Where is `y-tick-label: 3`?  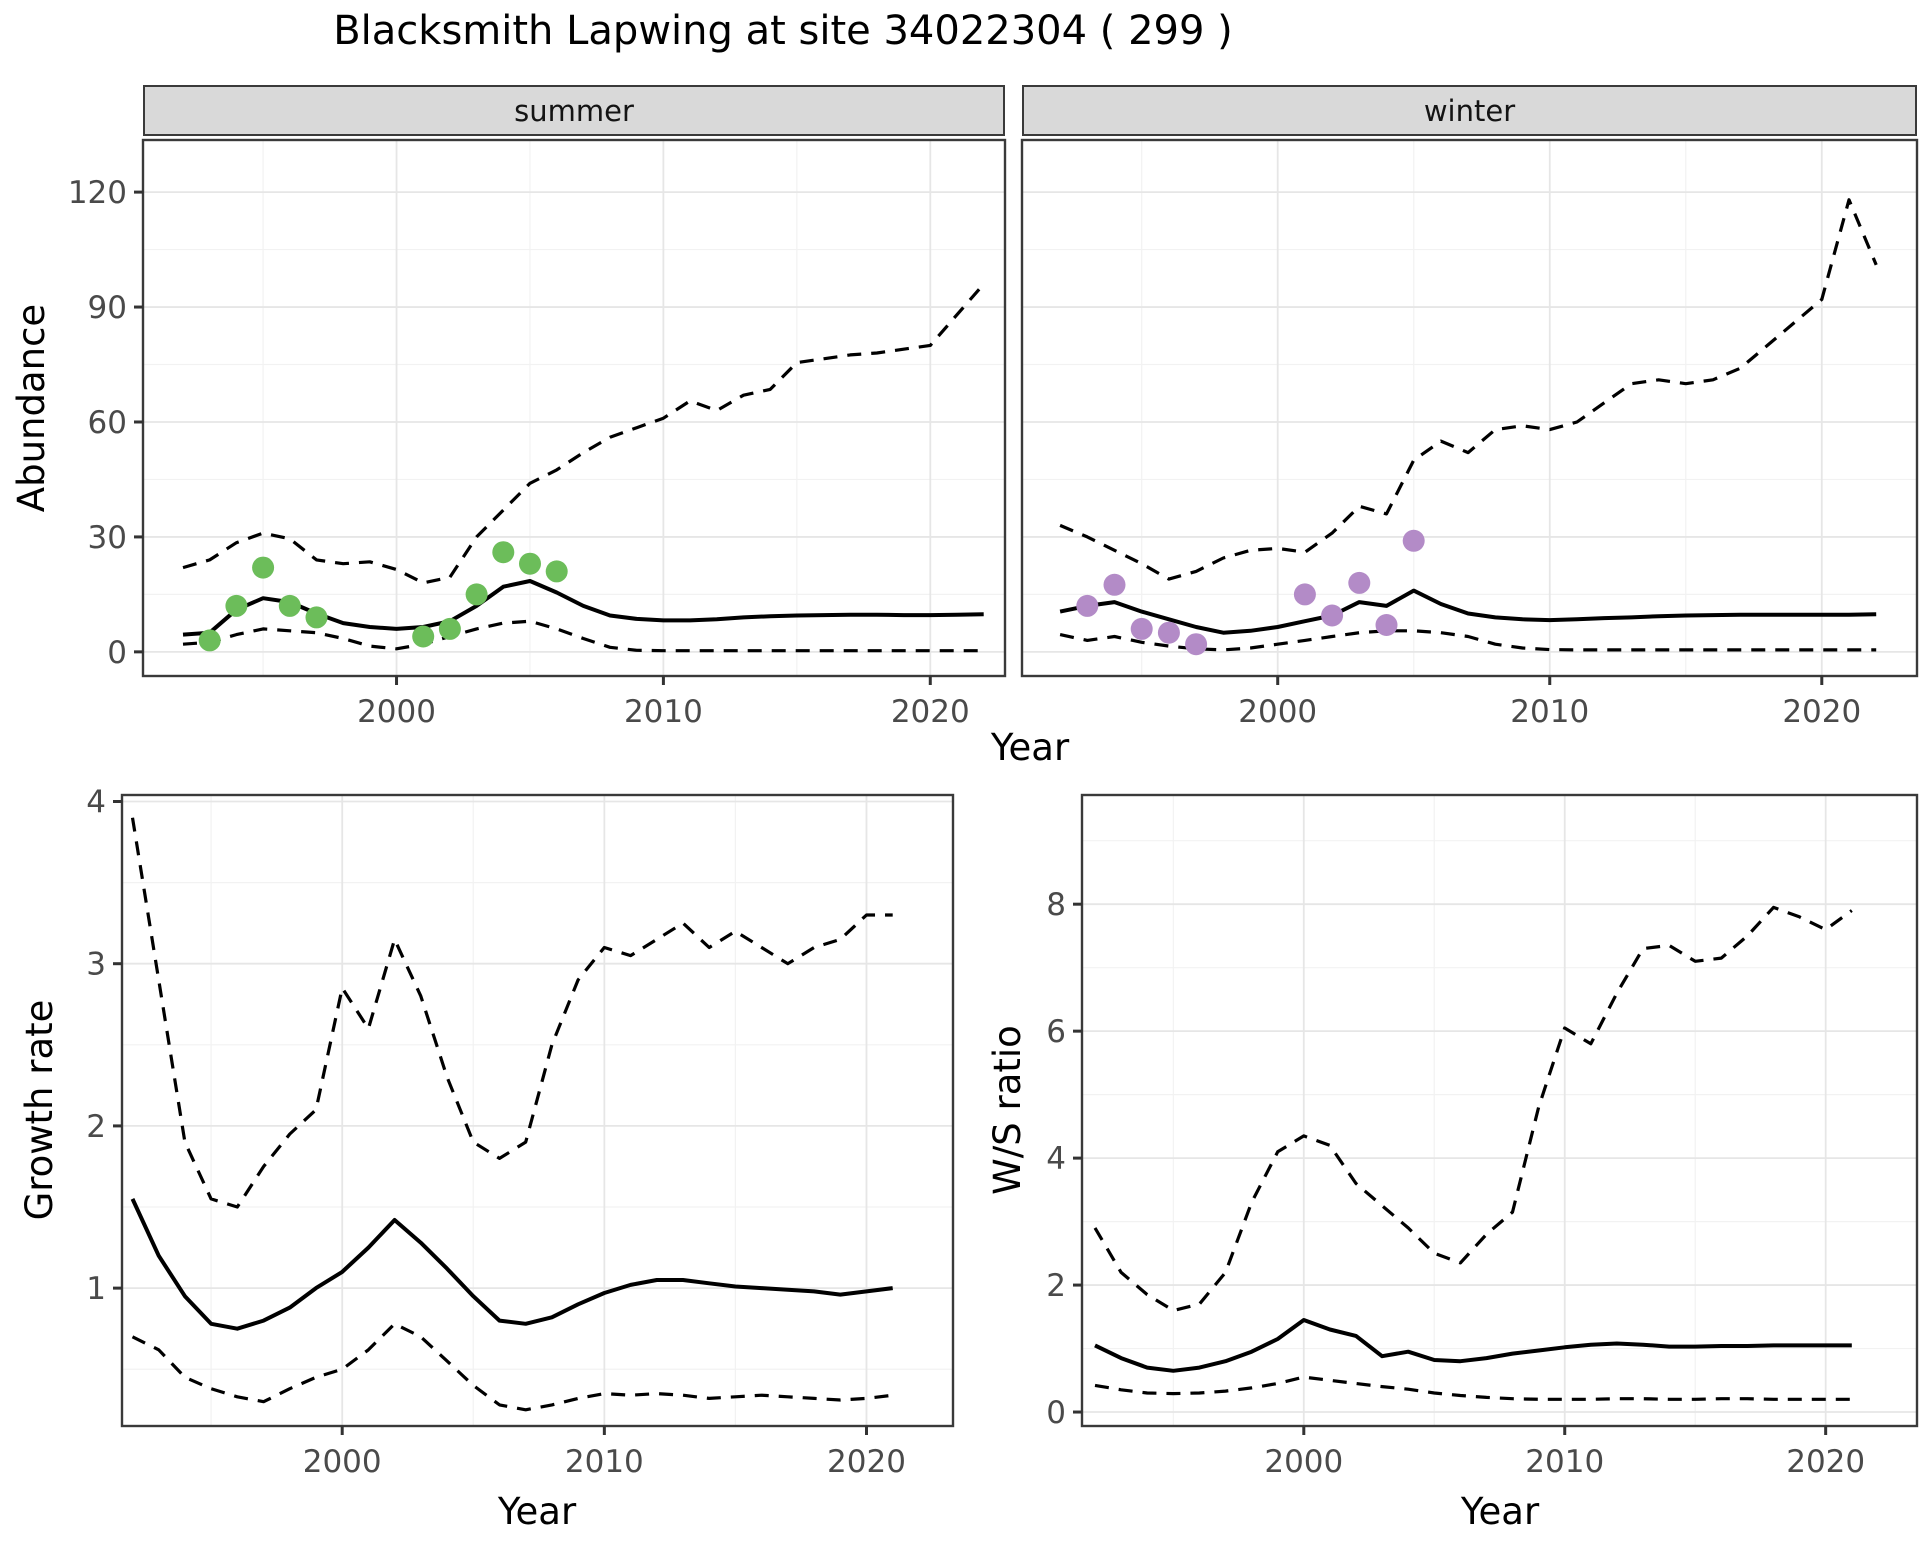 y-tick-label: 3 is located at coordinates (96, 965).